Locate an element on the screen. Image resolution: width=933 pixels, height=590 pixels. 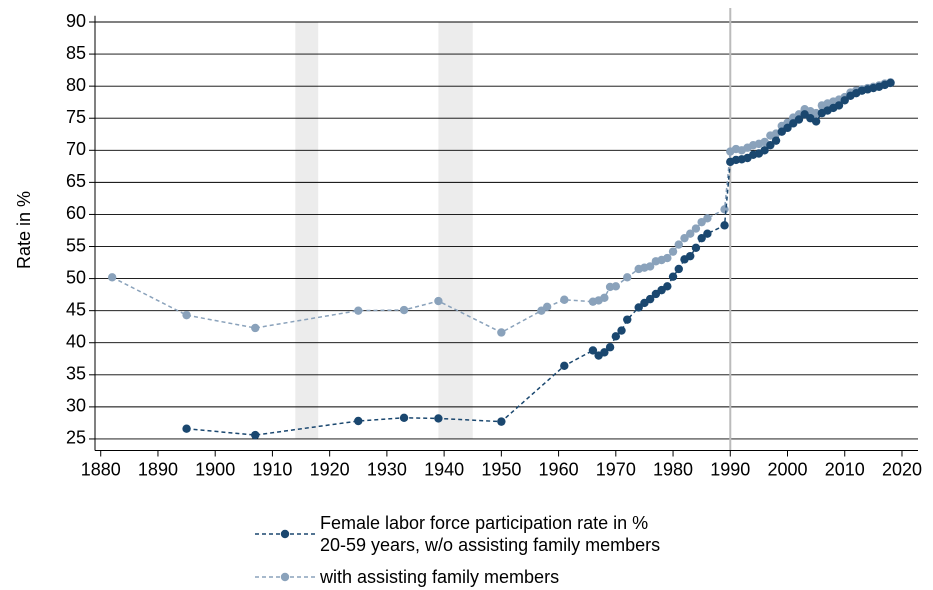
y-tick-label: 40 is located at coordinates (76, 341).